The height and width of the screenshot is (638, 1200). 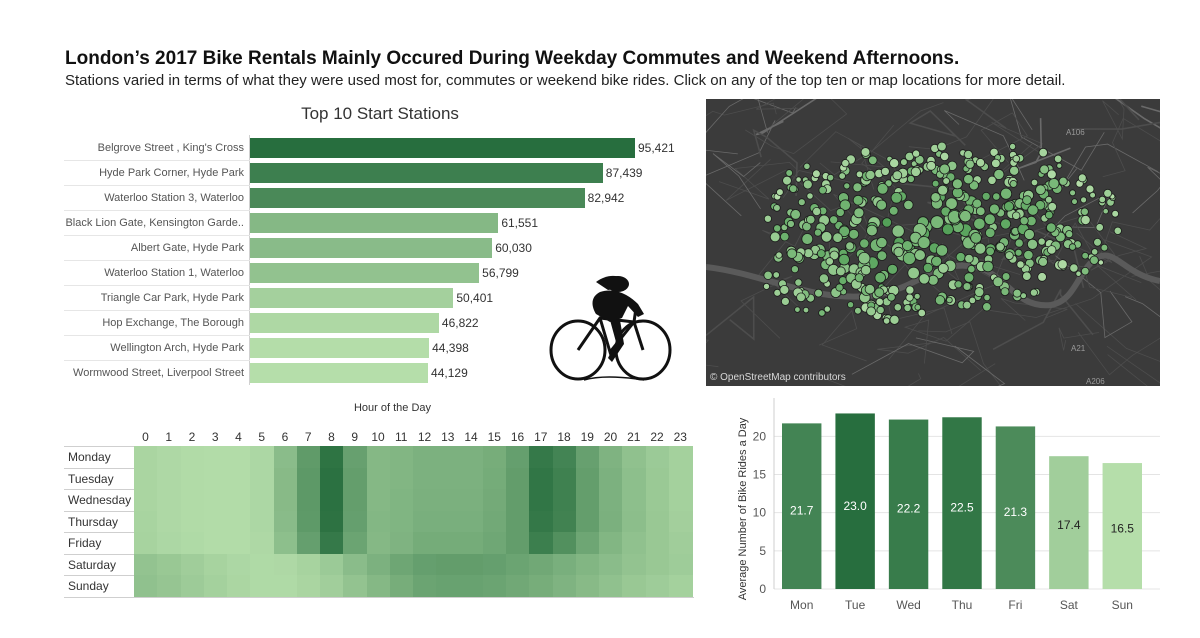 I want to click on weekday-bar, so click(x=802, y=506).